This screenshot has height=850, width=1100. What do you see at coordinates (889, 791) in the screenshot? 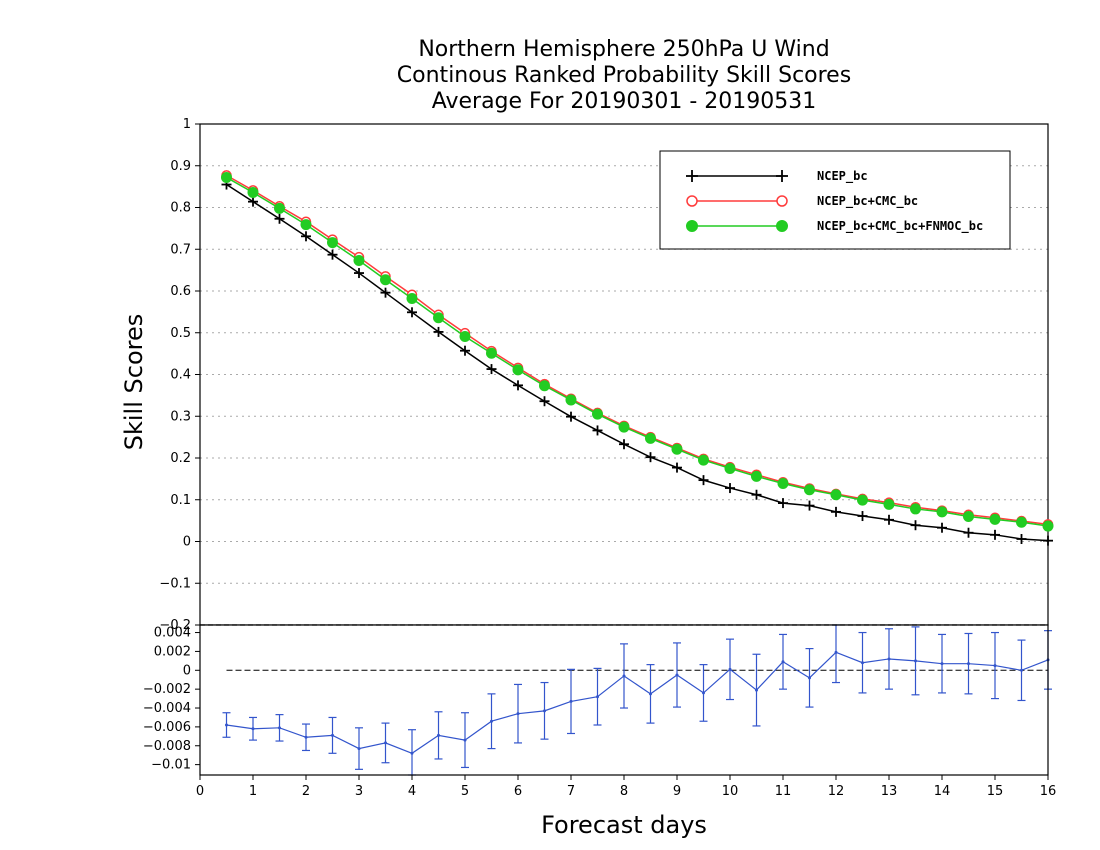
I see `x-tick-label: 13` at bounding box center [889, 791].